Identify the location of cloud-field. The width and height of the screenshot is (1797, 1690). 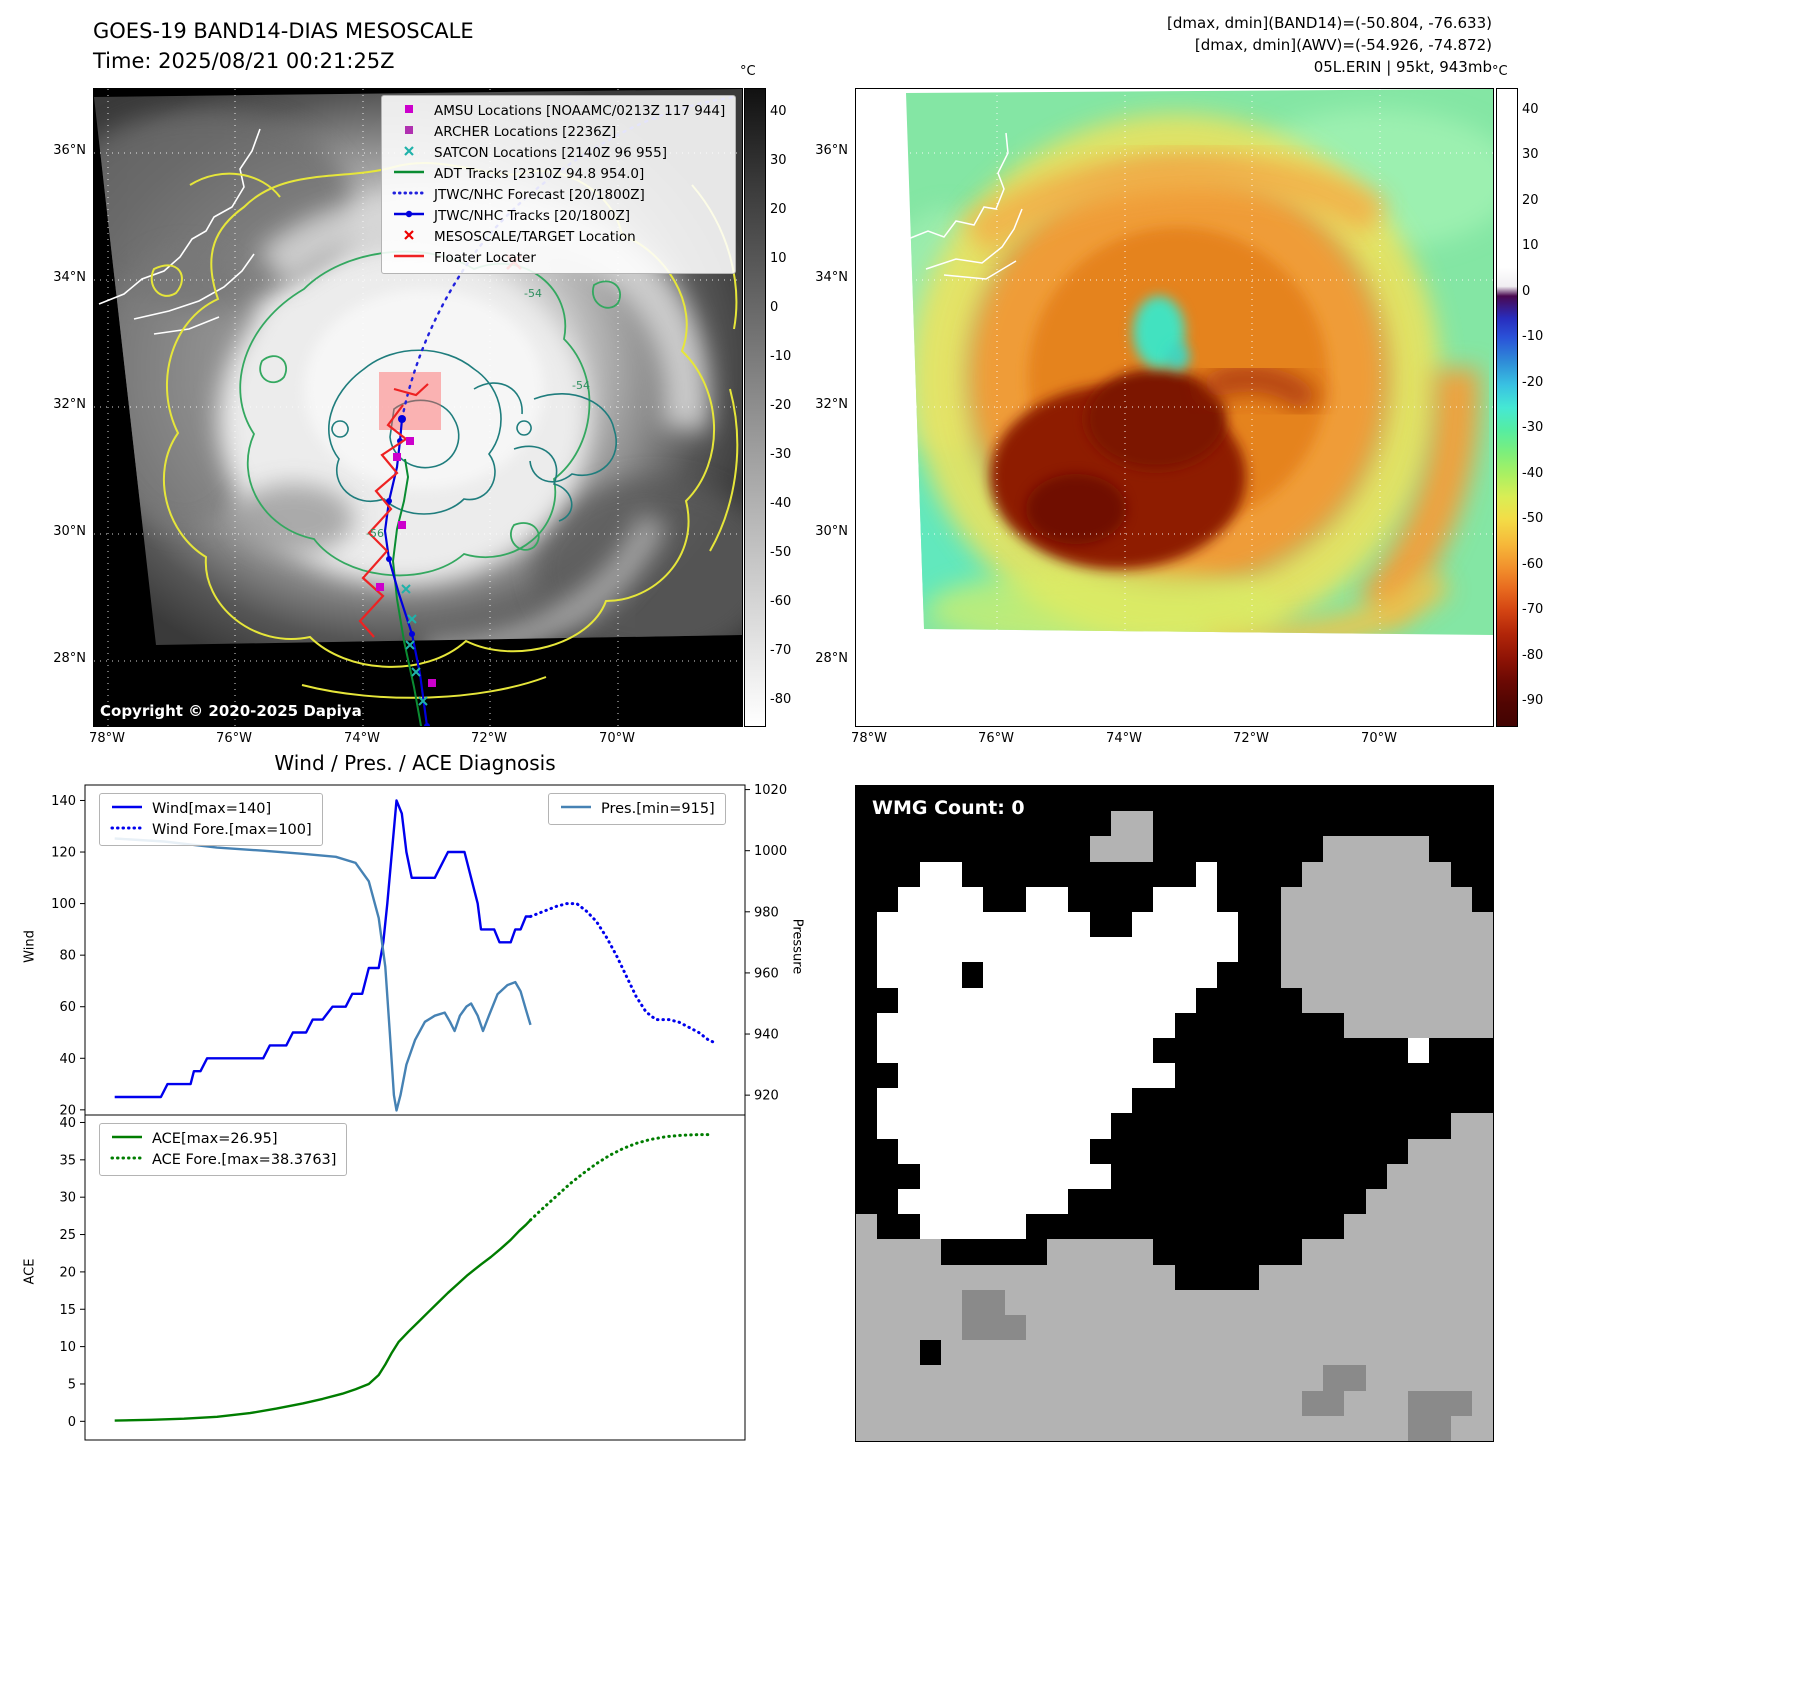
(418, 377).